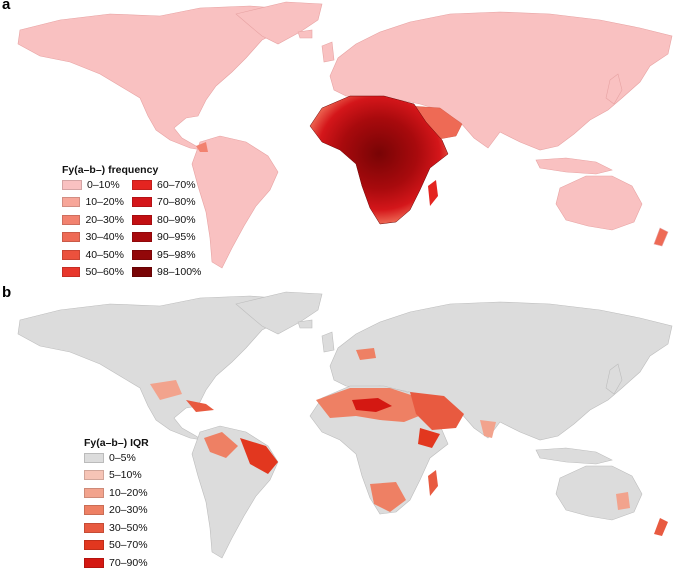 The image size is (685, 573). I want to click on frequency-legend-item: 95–98%, so click(172, 255).